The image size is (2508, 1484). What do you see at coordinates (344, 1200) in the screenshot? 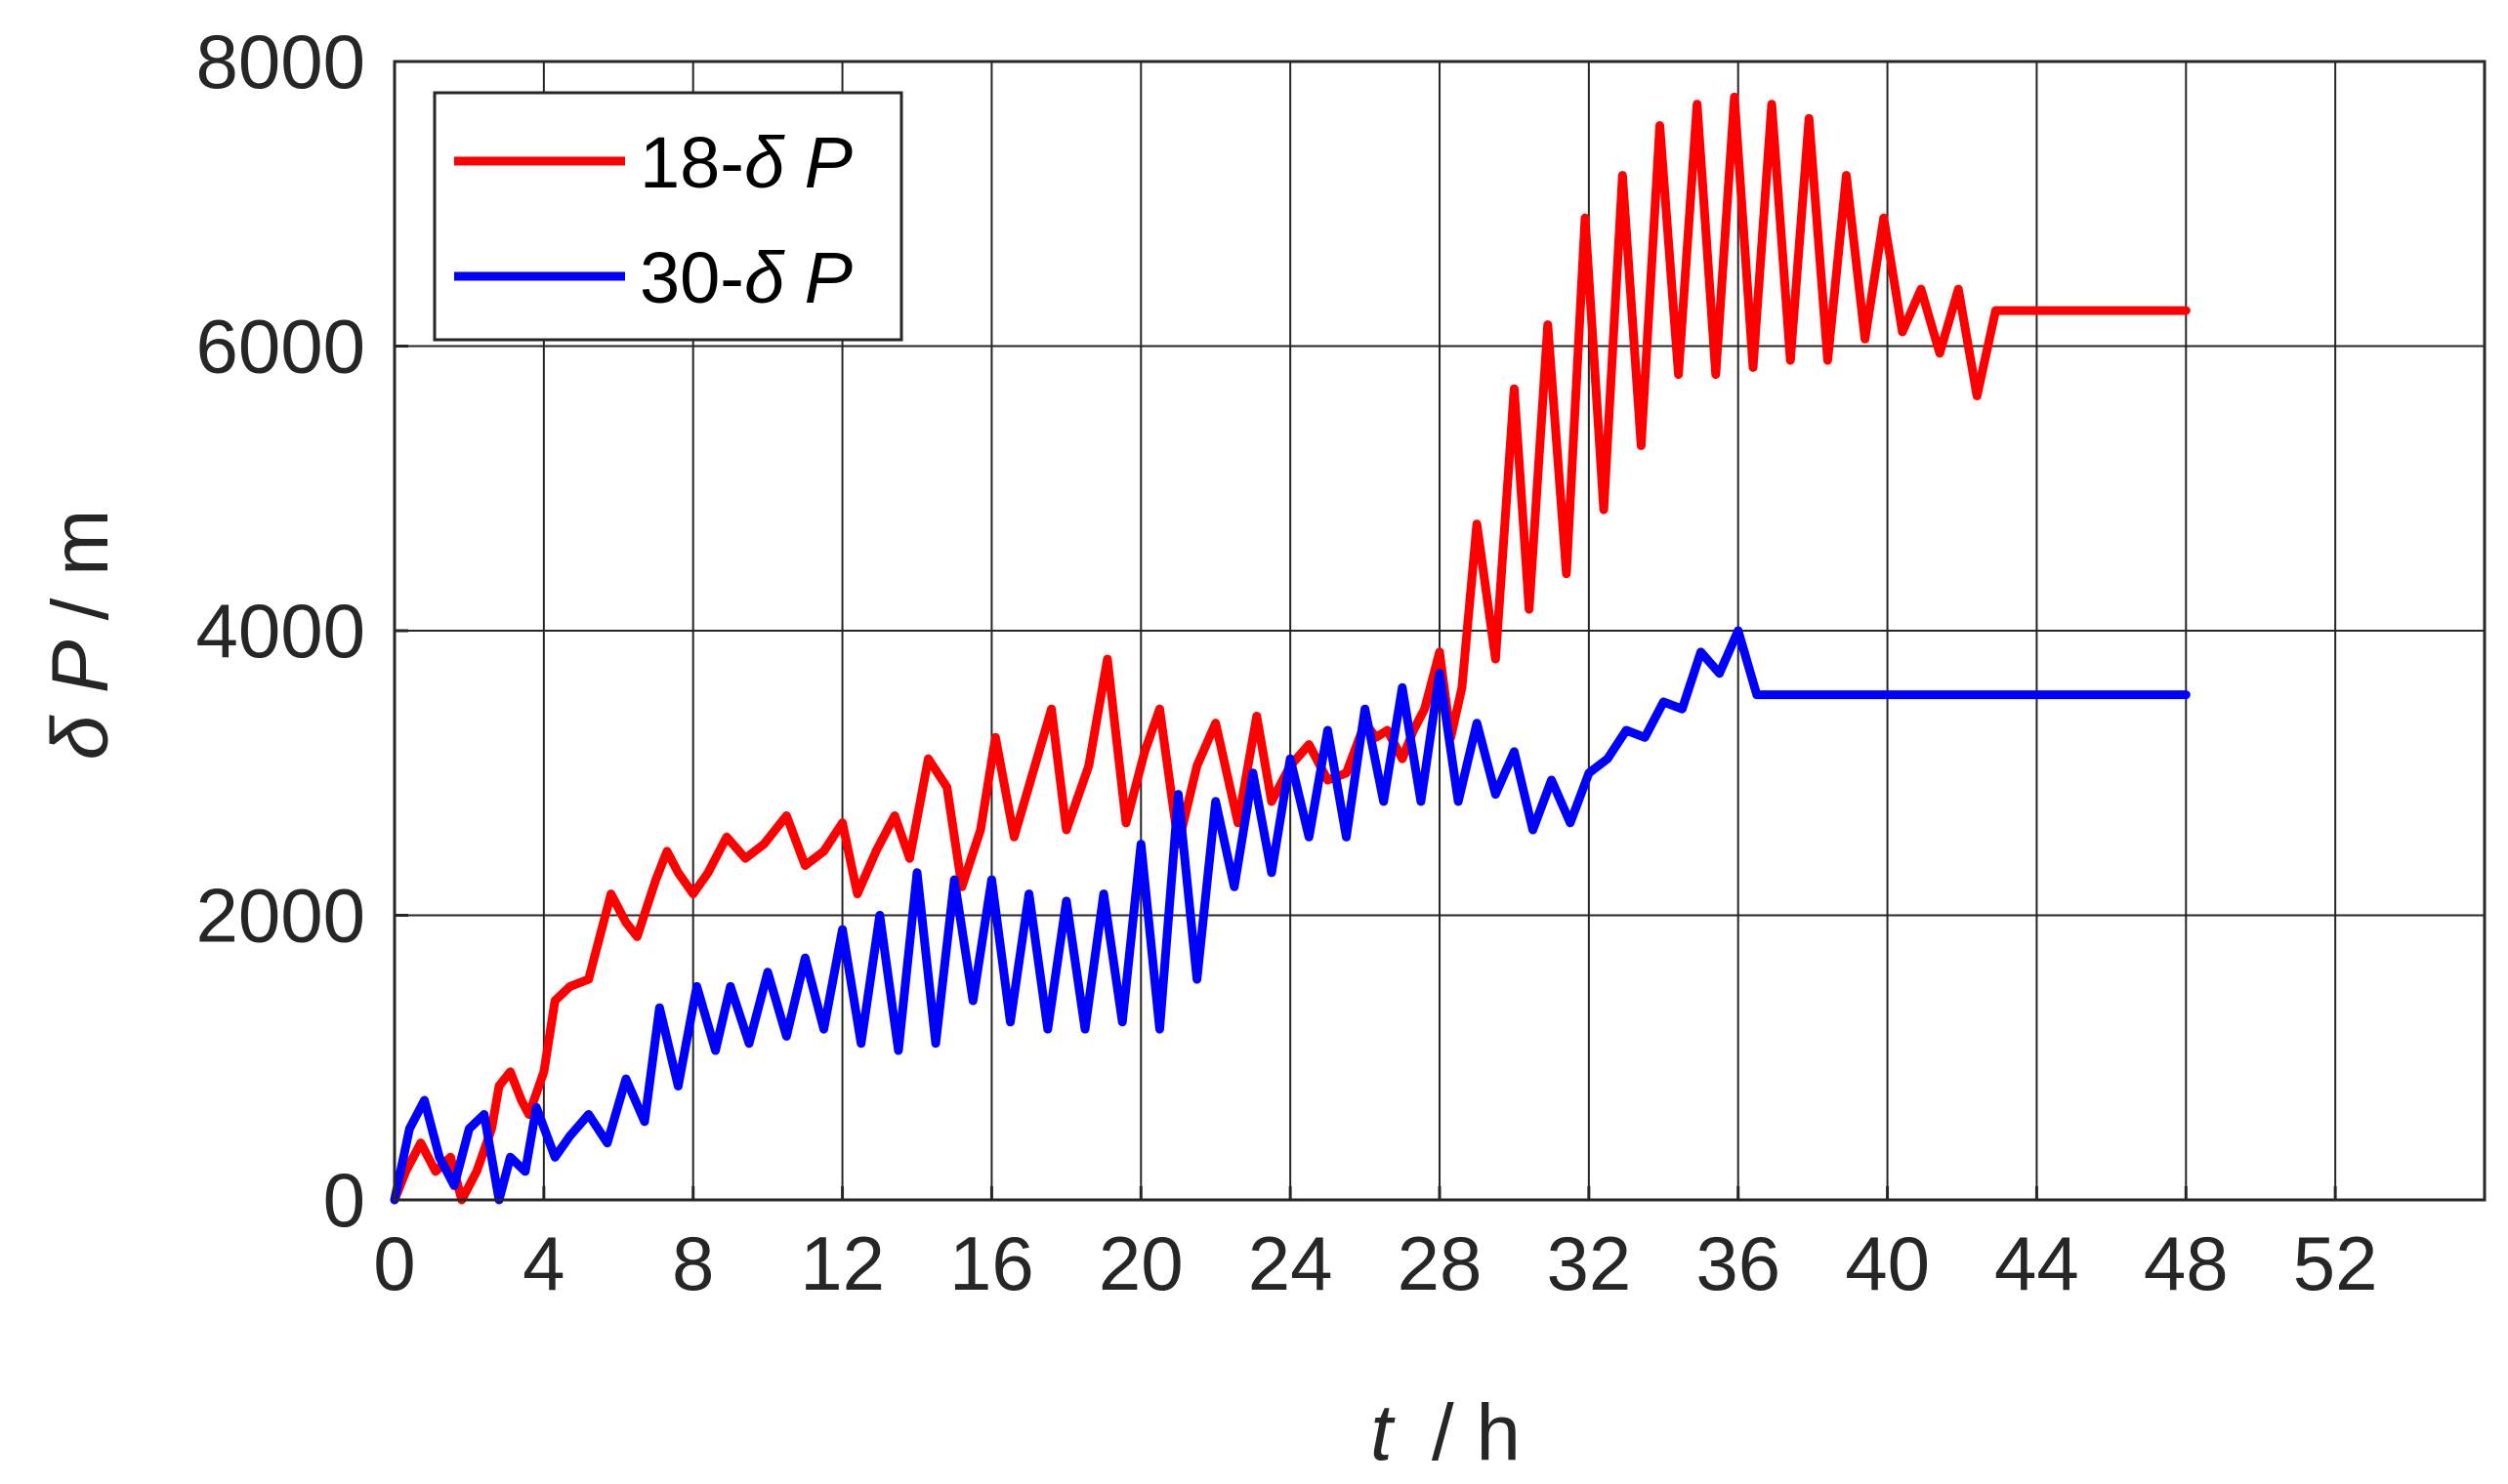
I see `y-tick-label: 0` at bounding box center [344, 1200].